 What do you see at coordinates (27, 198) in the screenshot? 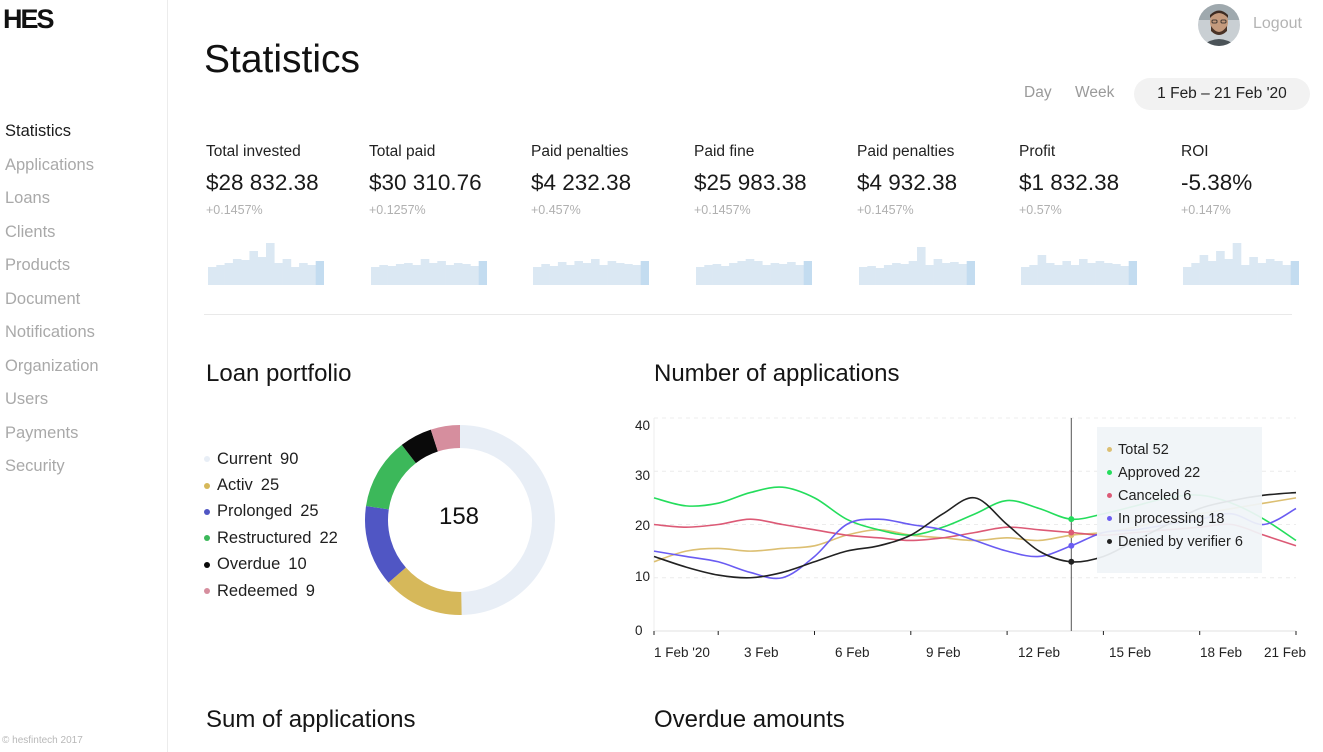
I see `sidebar-item-loans: Loans` at bounding box center [27, 198].